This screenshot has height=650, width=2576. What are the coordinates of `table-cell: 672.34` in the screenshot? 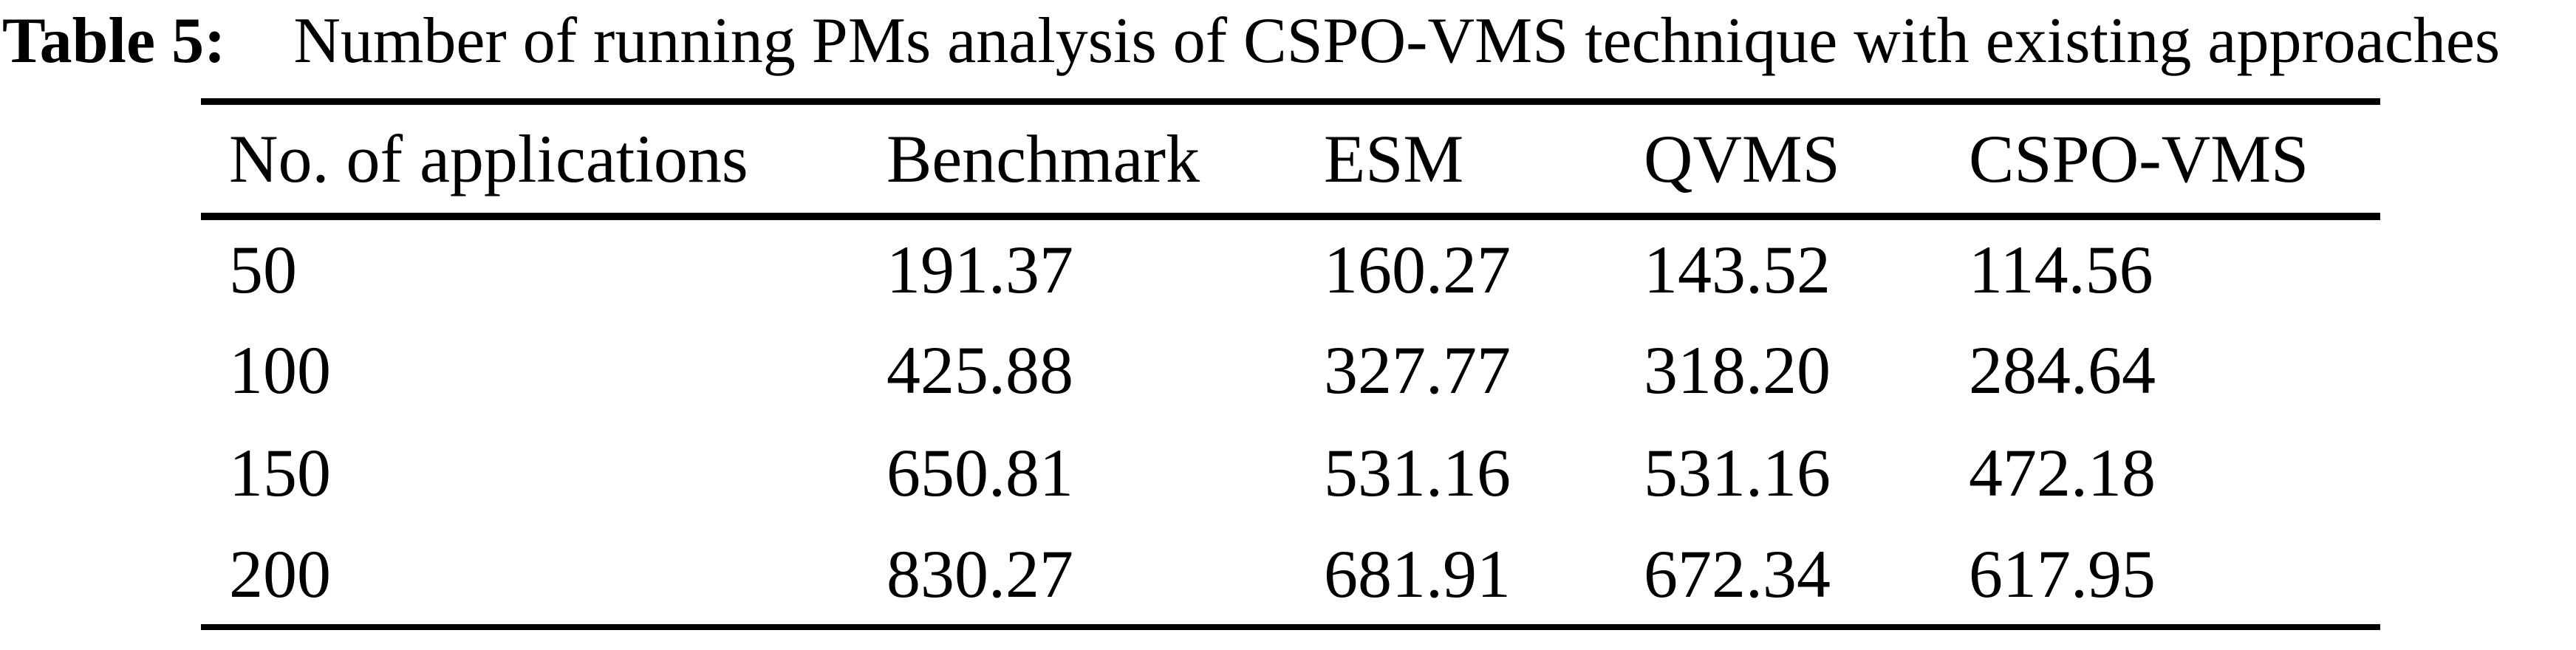 It's located at (1737, 574).